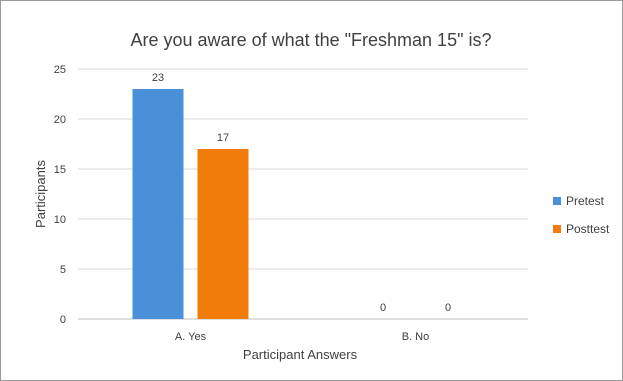 The image size is (623, 381). Describe the element at coordinates (63, 320) in the screenshot. I see `y-tick-label: 0` at that location.